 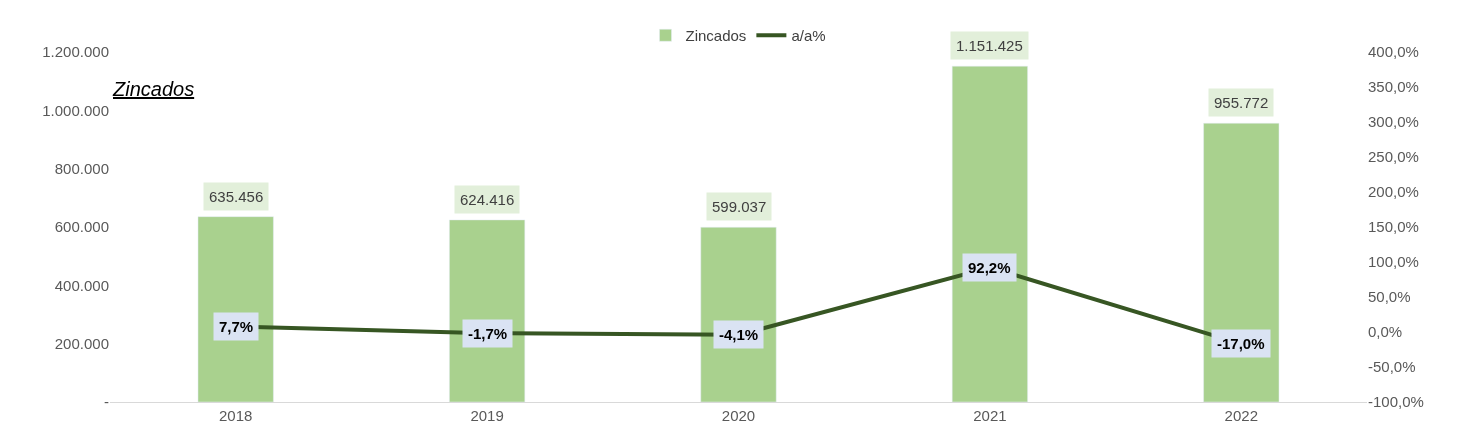 I want to click on text: Zincados, so click(x=153, y=89).